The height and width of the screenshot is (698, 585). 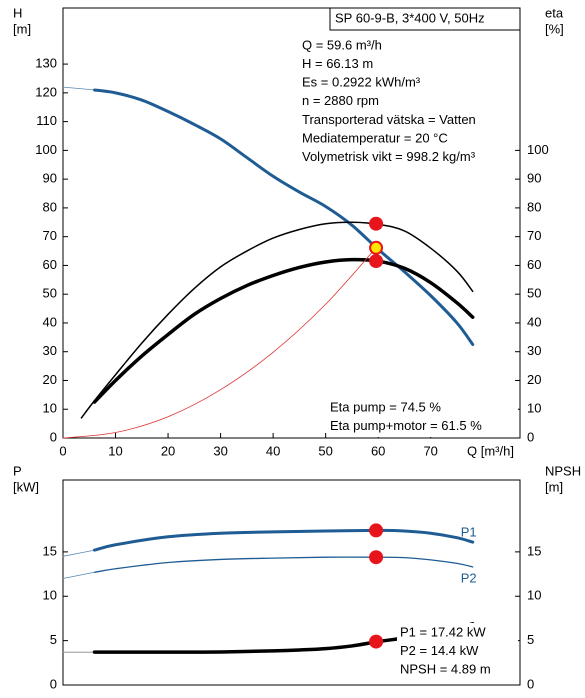 I want to click on y2-tick-label: 70, so click(x=534, y=235).